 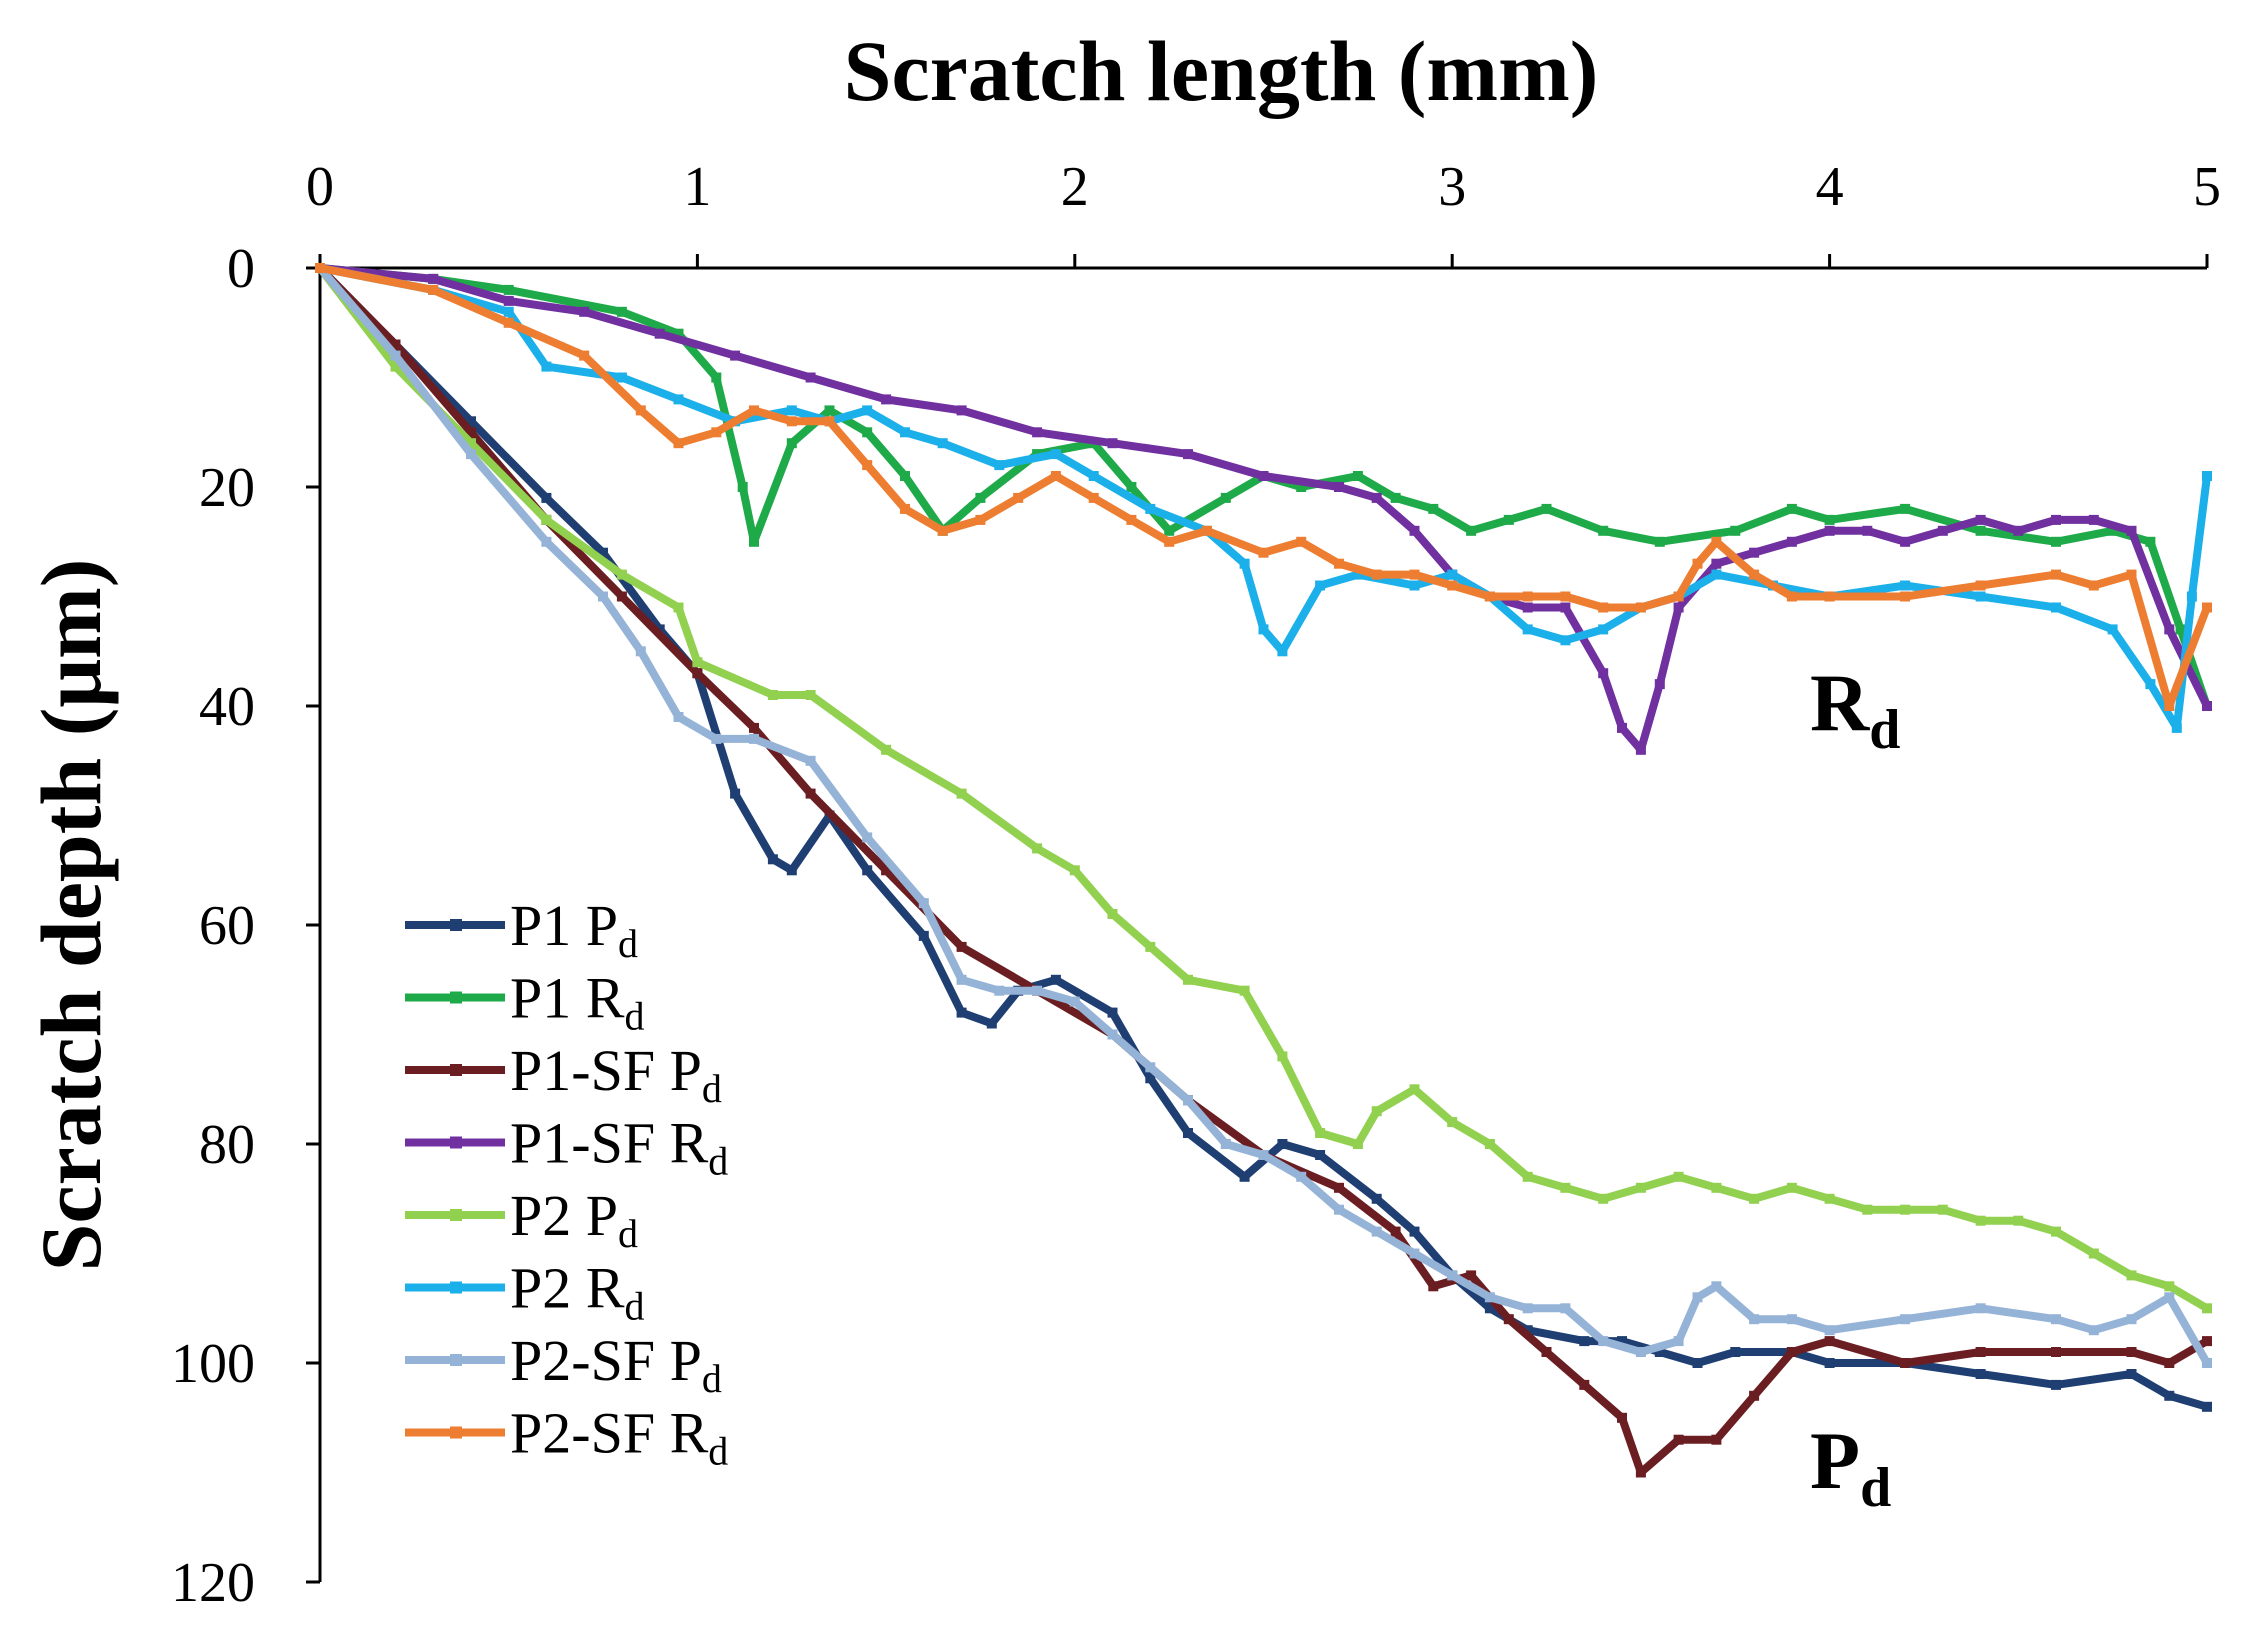 What do you see at coordinates (320, 187) in the screenshot?
I see `x-tick-label-0: 0` at bounding box center [320, 187].